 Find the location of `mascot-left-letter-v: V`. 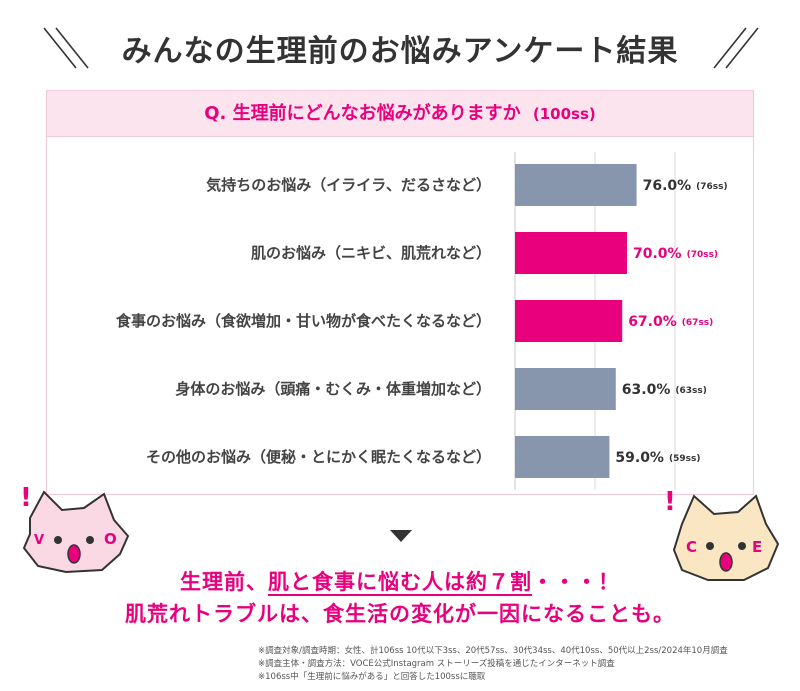

mascot-left-letter-v: V is located at coordinates (39, 540).